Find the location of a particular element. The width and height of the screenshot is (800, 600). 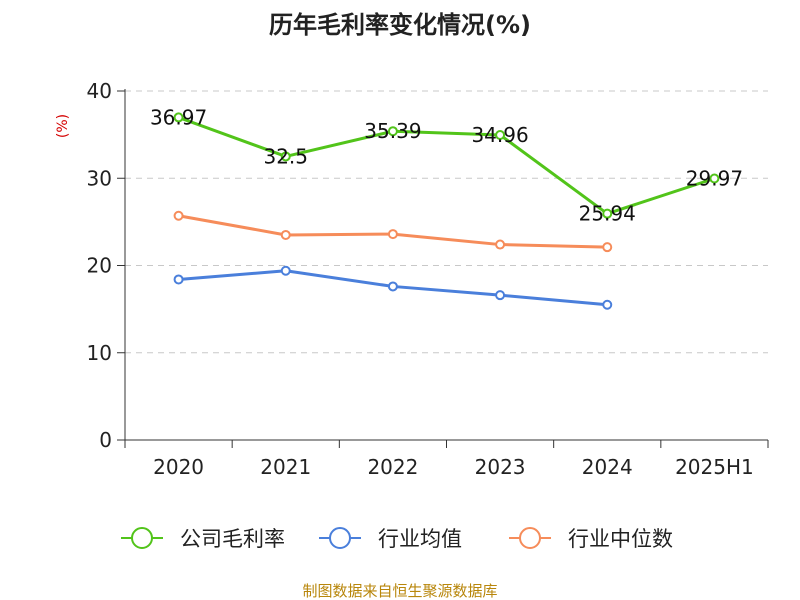

data-label: 29.97 is located at coordinates (714, 179).